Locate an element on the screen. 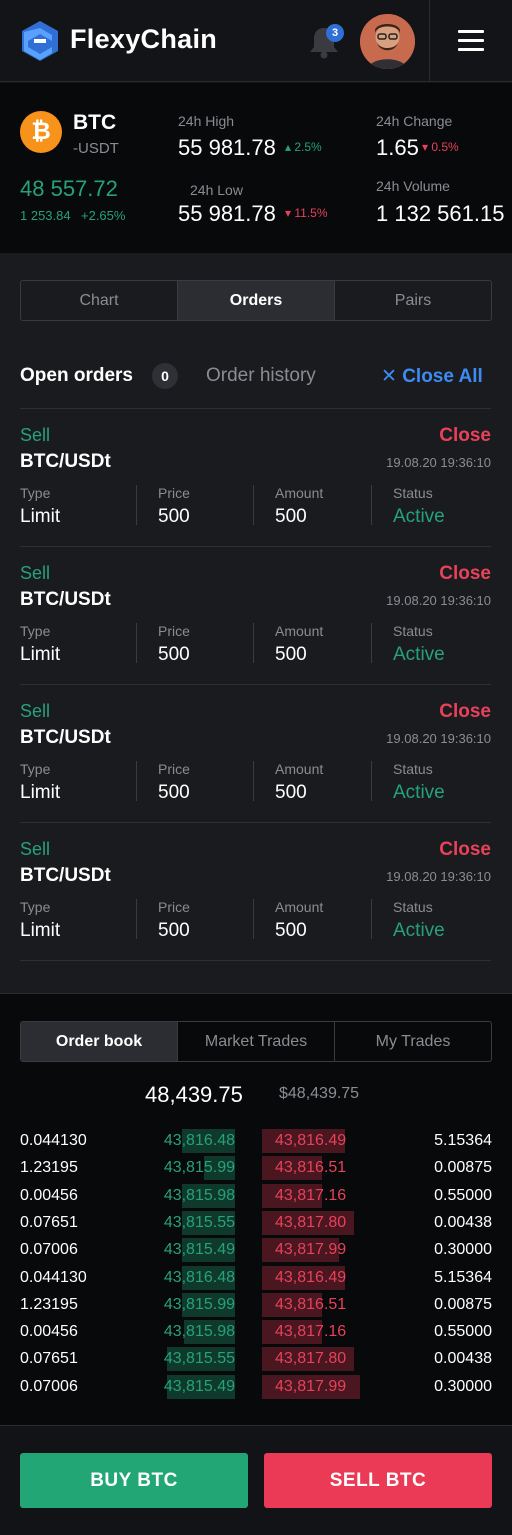 The width and height of the screenshot is (512, 1535). order-col-price: Price 500 is located at coordinates (174, 507).